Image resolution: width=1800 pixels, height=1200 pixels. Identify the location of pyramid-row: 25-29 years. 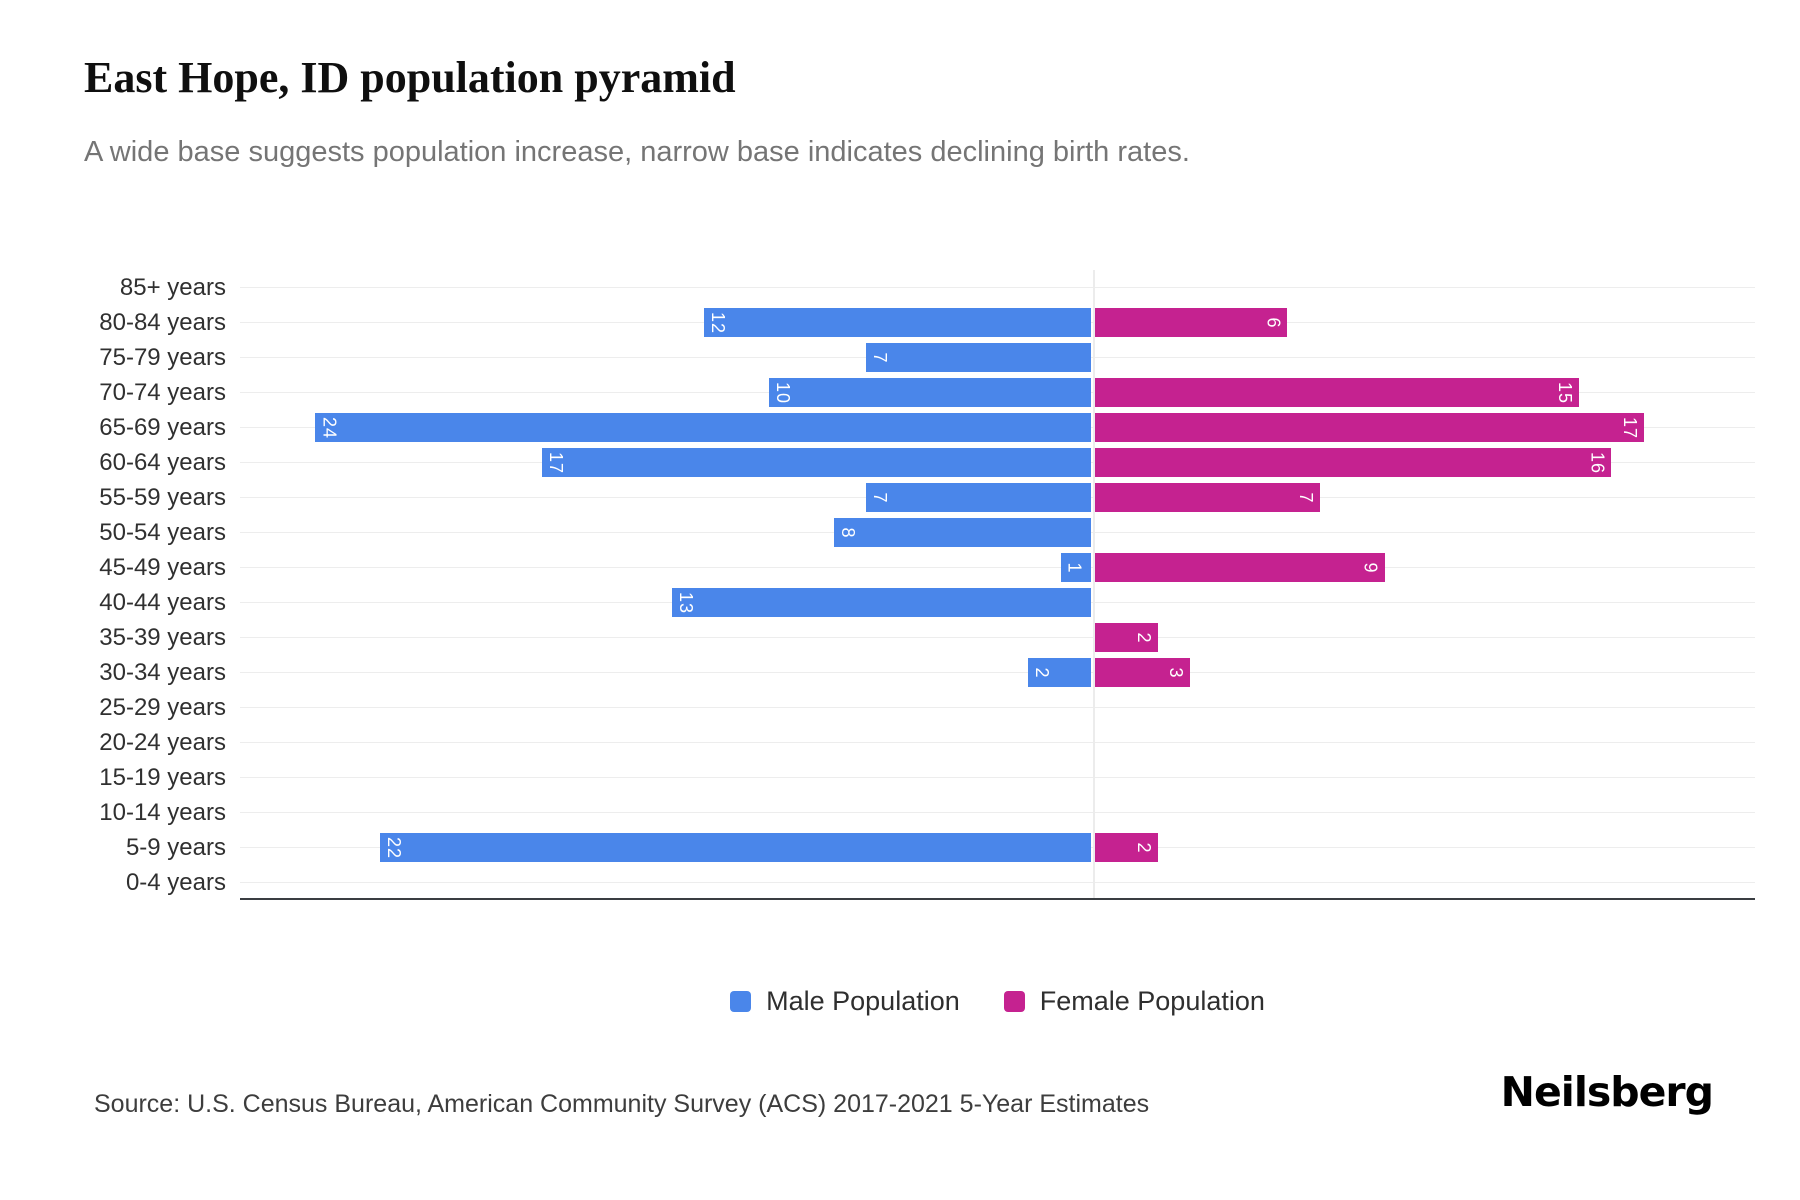
(877, 707).